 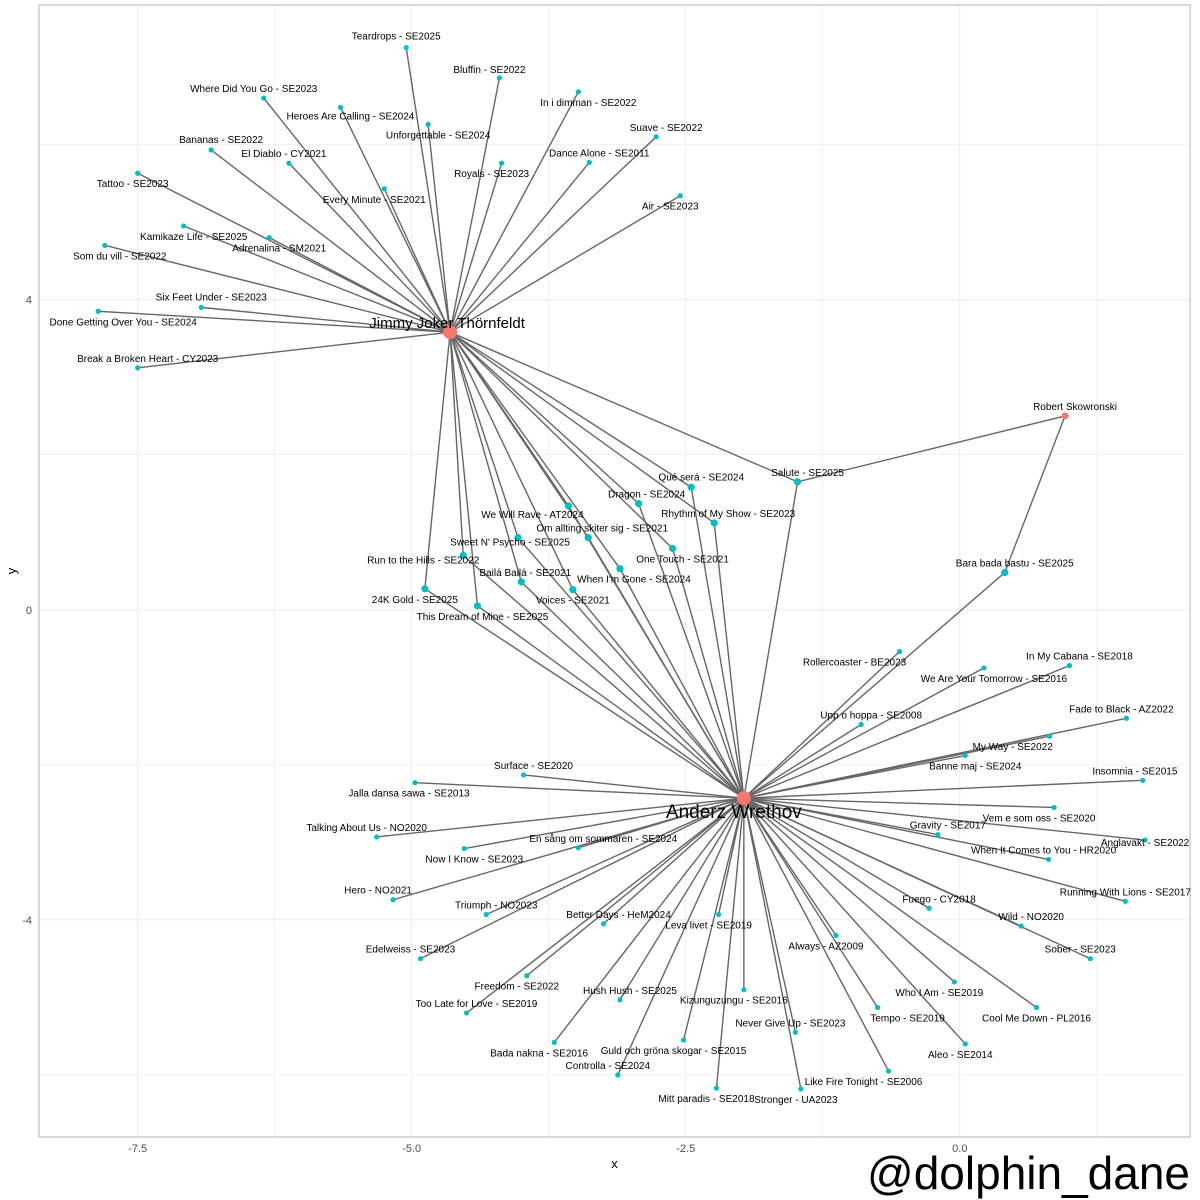 What do you see at coordinates (599, 153) in the screenshot?
I see `song-label: Dance Alone - SE2011` at bounding box center [599, 153].